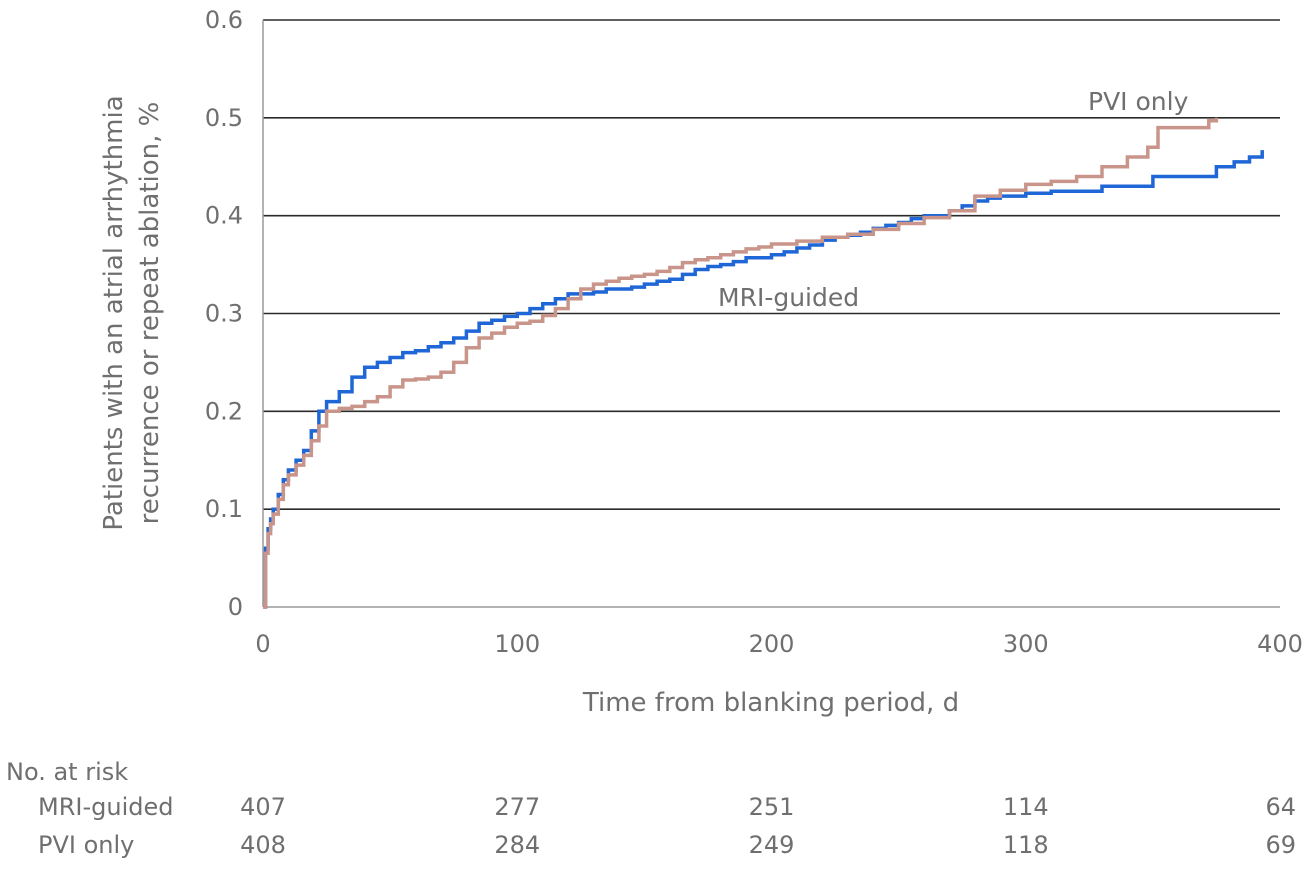 The image size is (1315, 869). I want to click on risk-values: 407 277 251 114 64 408 284 249 118 69, so click(768, 826).